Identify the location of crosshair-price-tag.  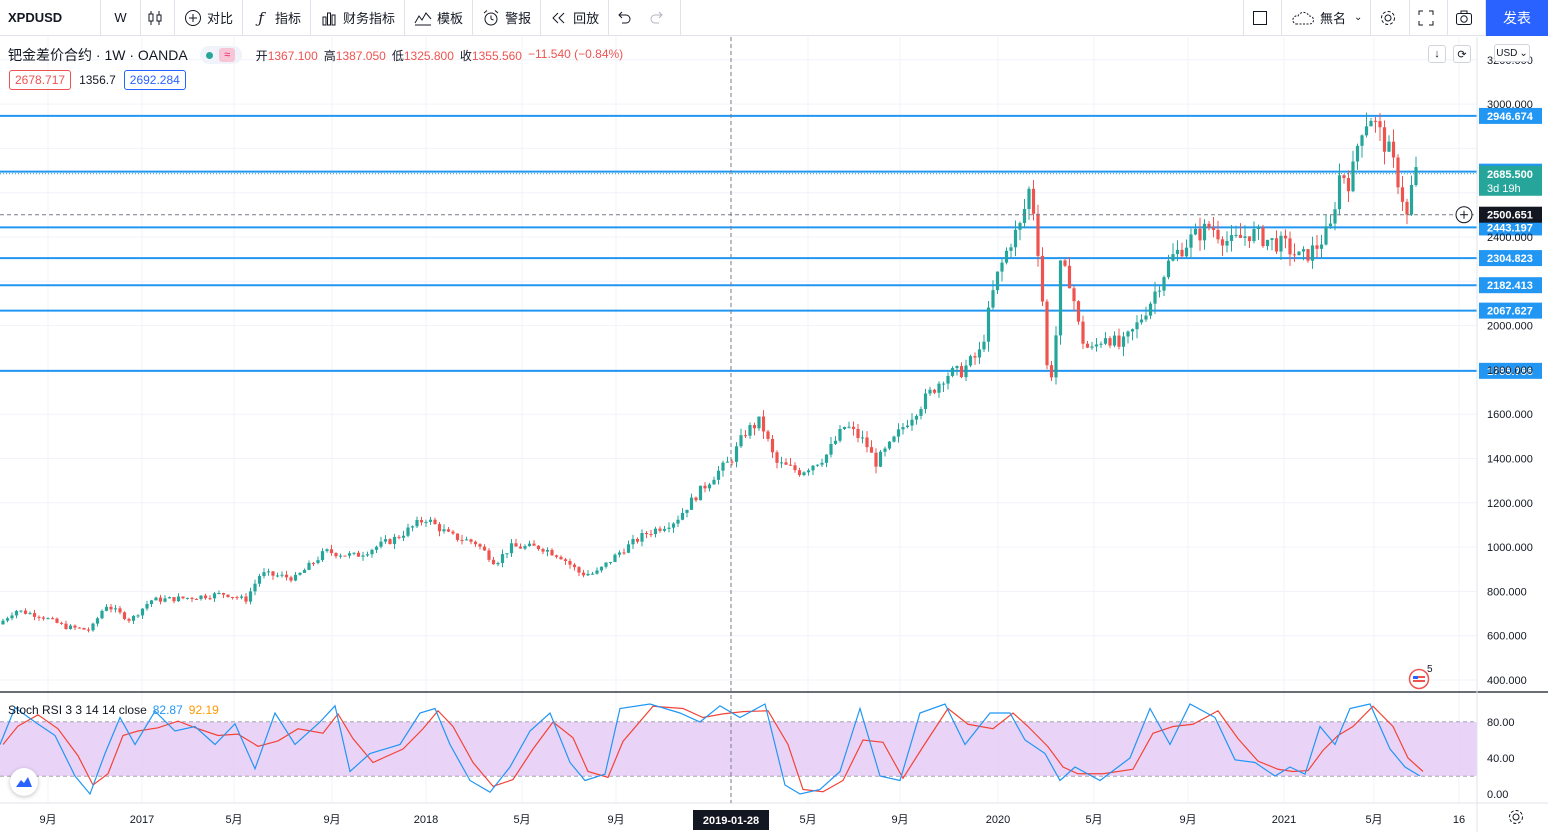
(1510, 214).